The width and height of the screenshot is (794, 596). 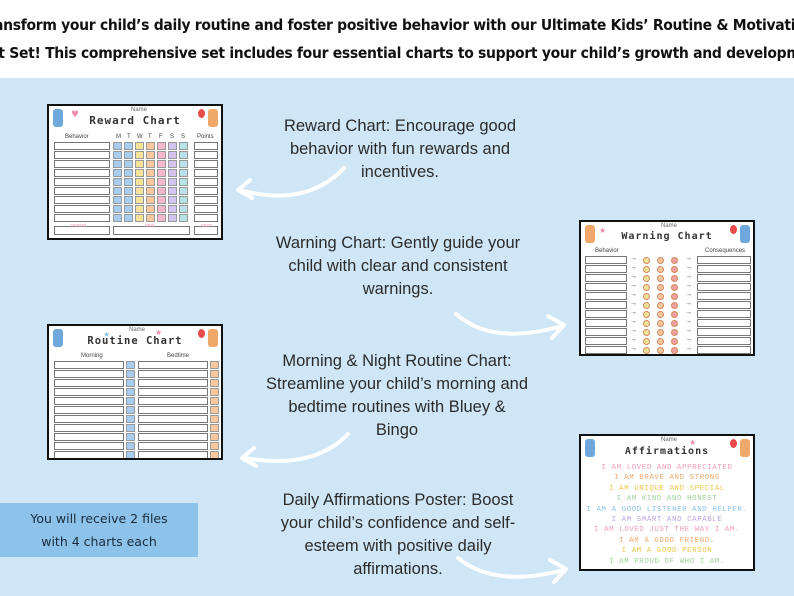 What do you see at coordinates (667, 530) in the screenshot?
I see `affirmation-line: I am loved just the way I am.` at bounding box center [667, 530].